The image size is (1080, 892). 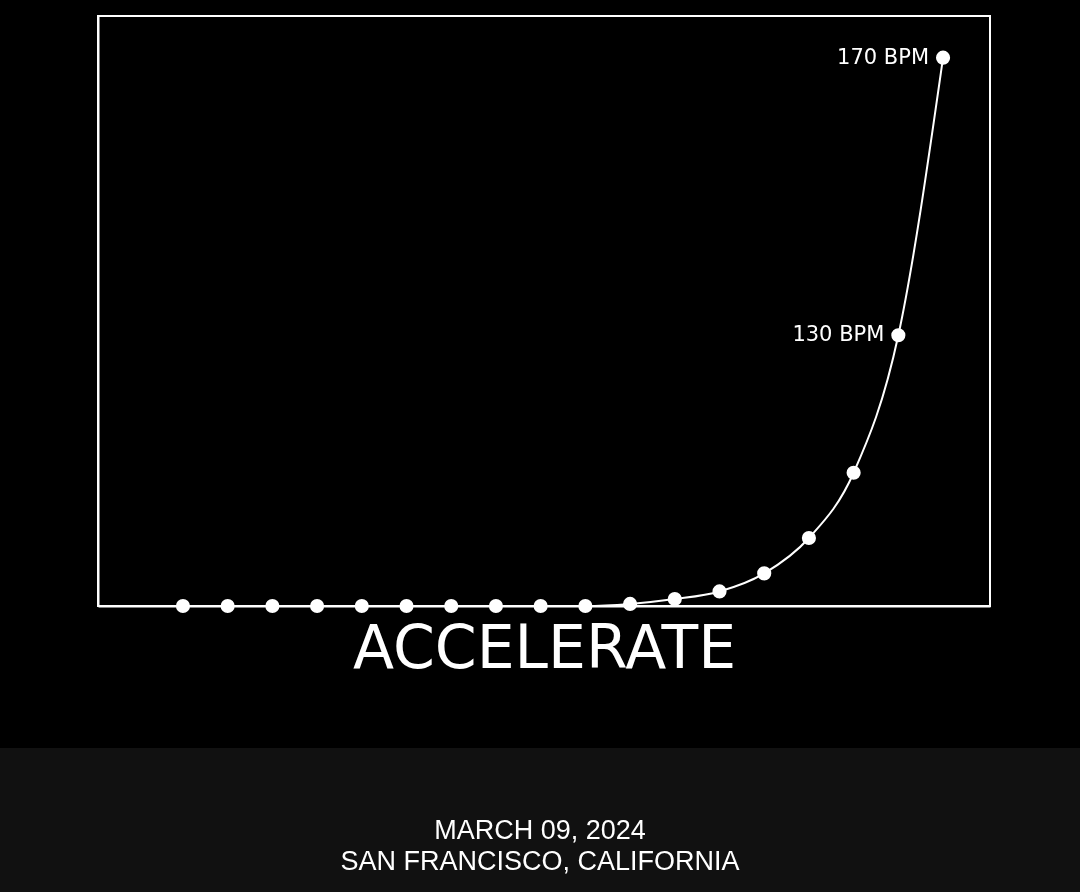 What do you see at coordinates (544, 646) in the screenshot?
I see `x-axis-title: ACCELERATE` at bounding box center [544, 646].